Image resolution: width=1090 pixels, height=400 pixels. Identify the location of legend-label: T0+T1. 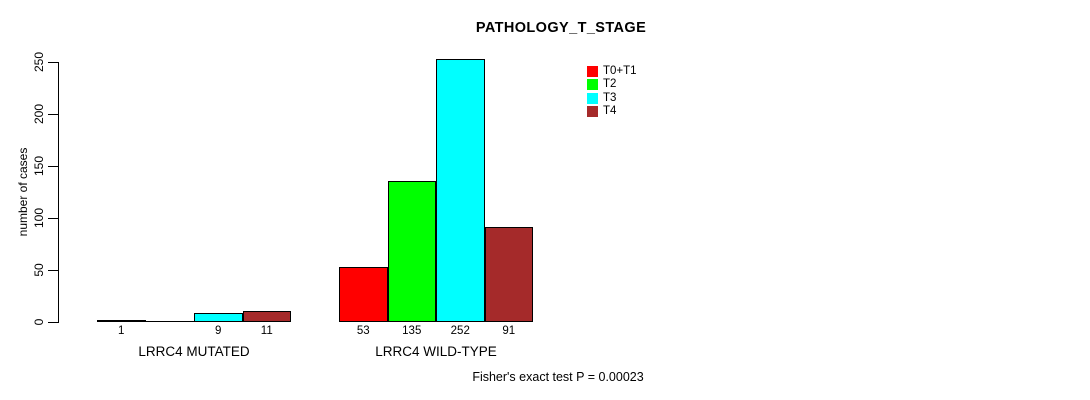
(620, 71).